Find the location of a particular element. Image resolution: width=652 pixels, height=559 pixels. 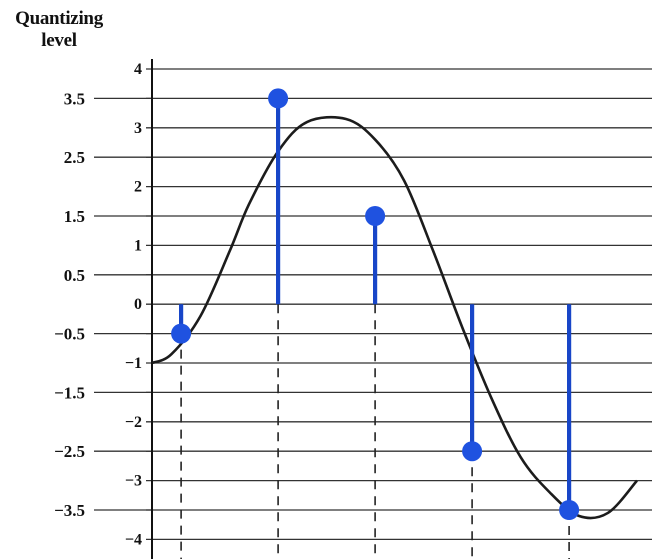

y-tick-label-half: −2.5 is located at coordinates (69, 451).